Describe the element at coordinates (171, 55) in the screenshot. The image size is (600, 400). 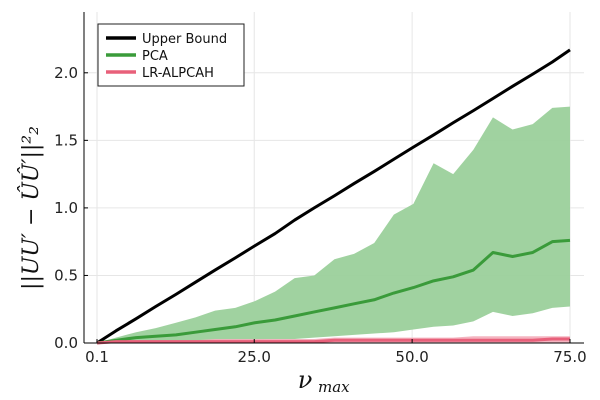
I see `legend: Upper Bound PCA LR-ALPCAH` at that location.